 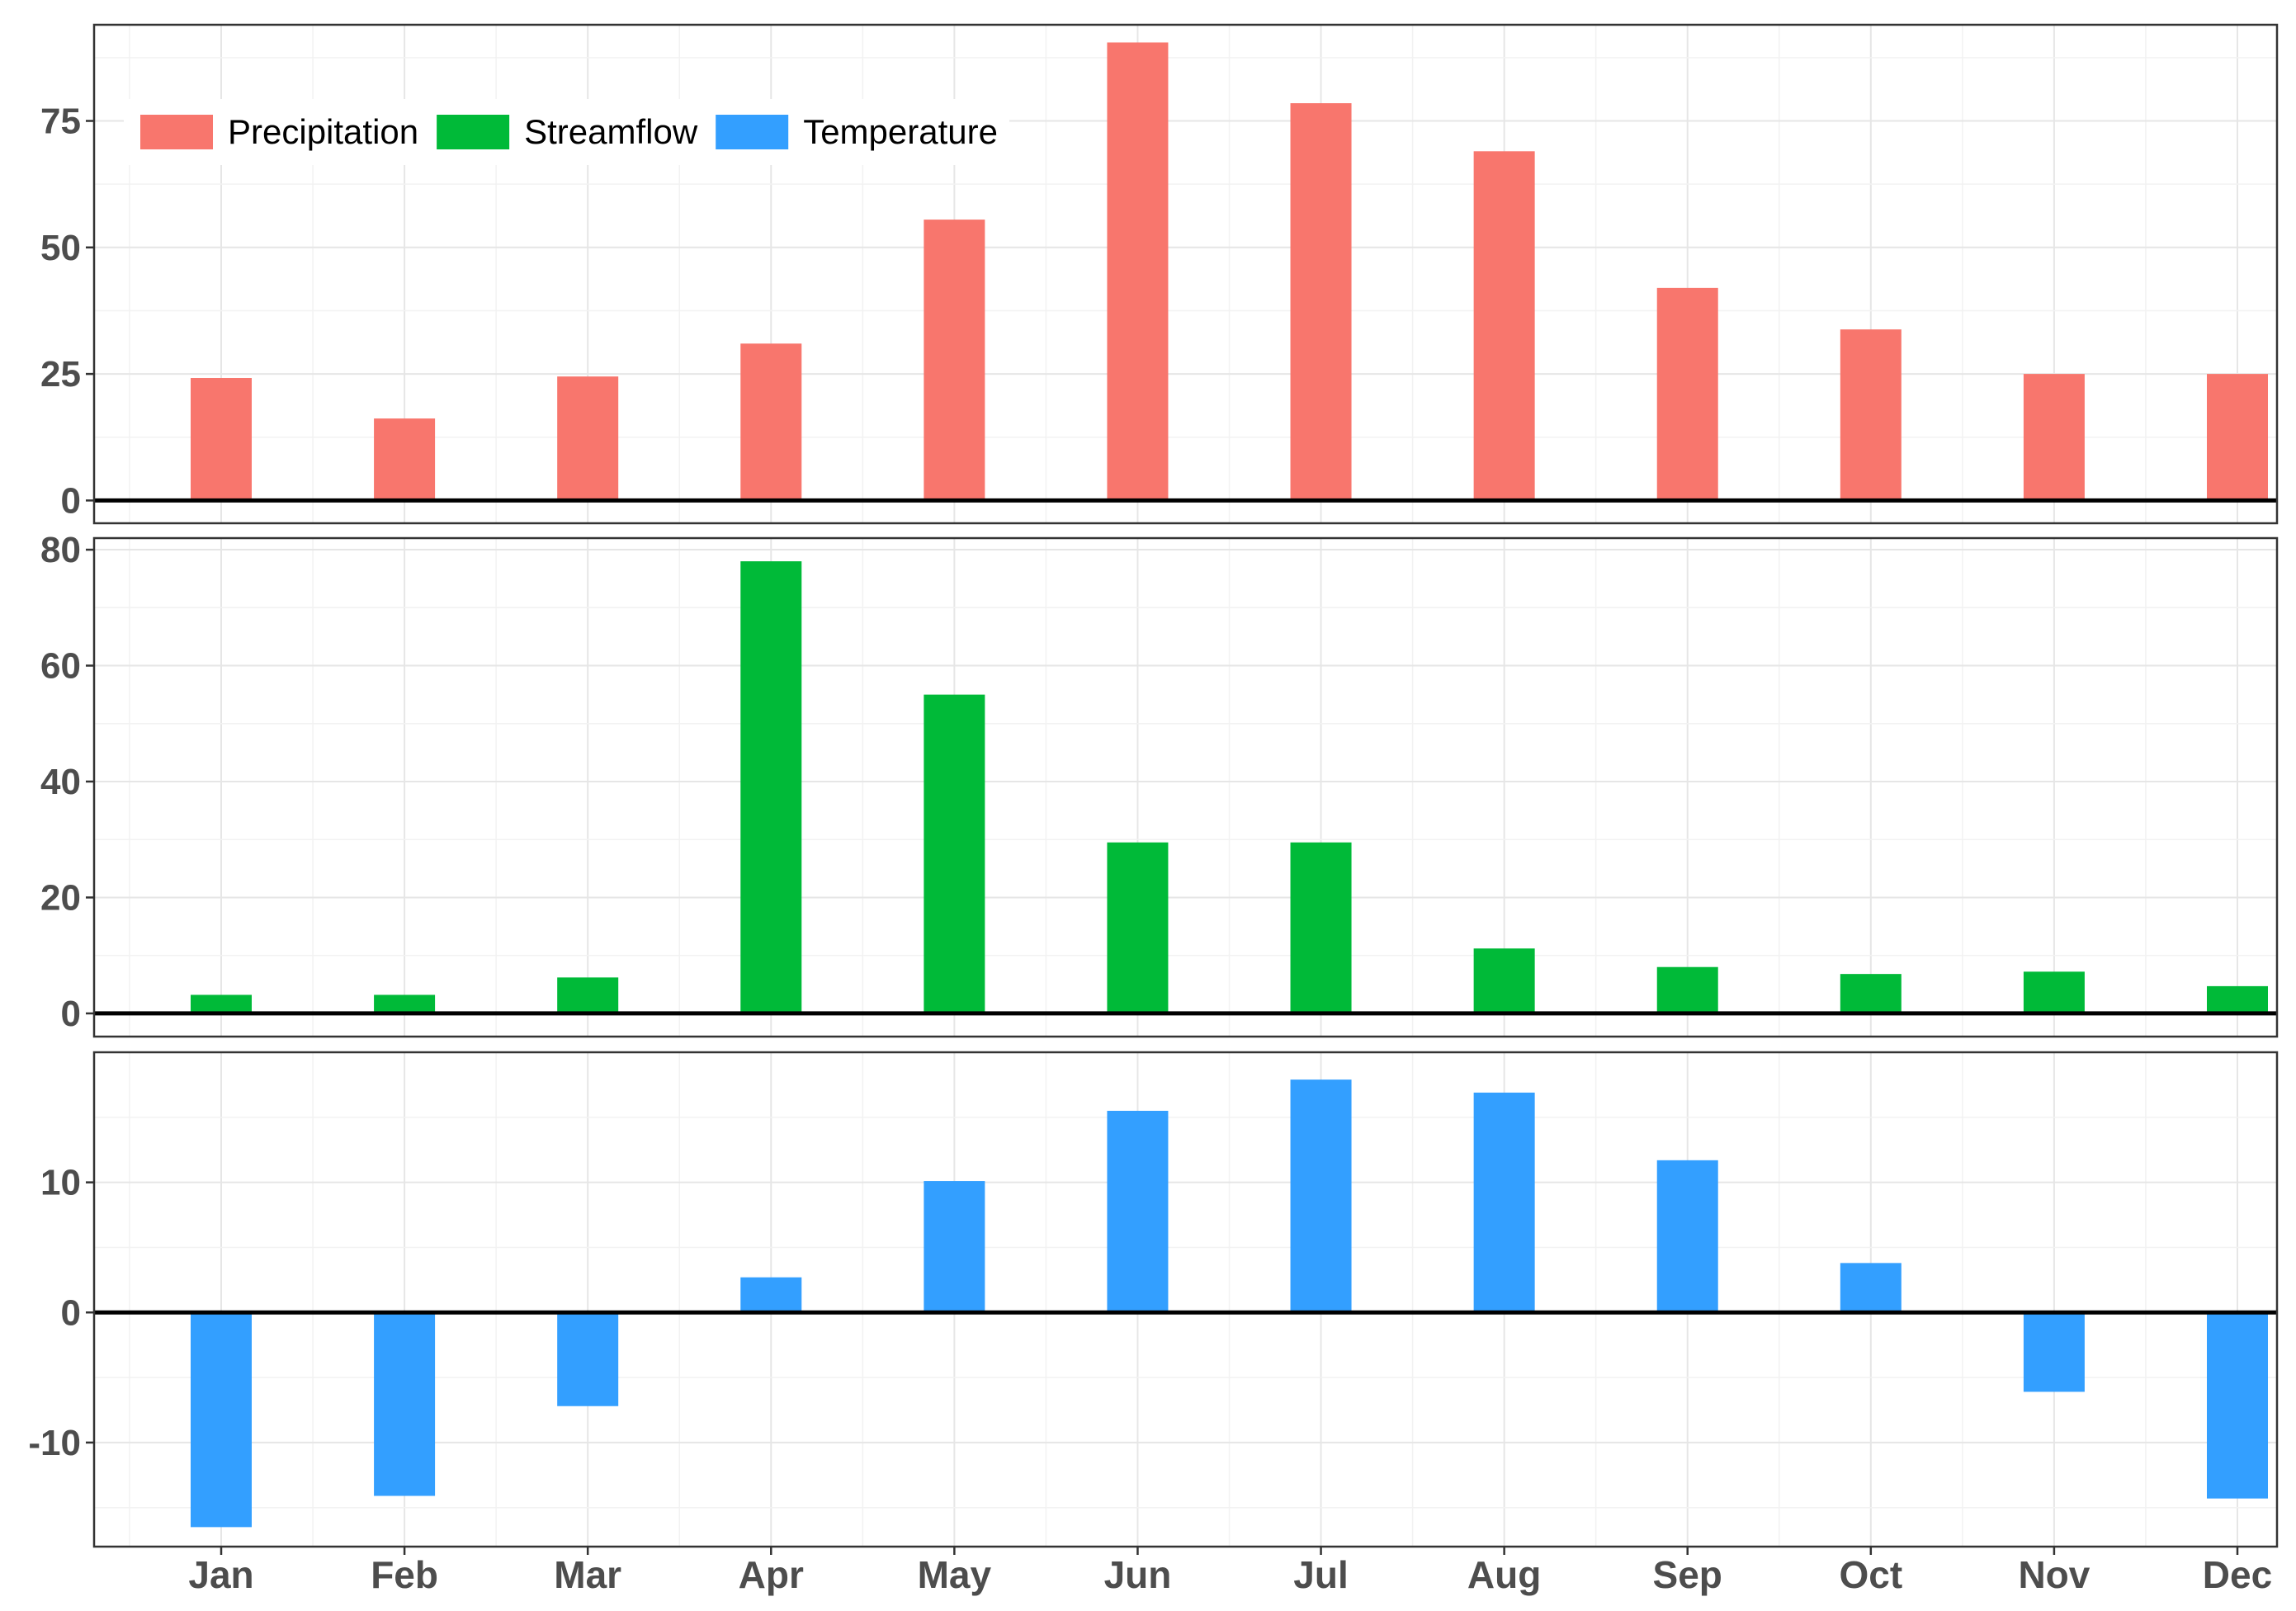 I want to click on legend-key-streamflow, so click(x=474, y=132).